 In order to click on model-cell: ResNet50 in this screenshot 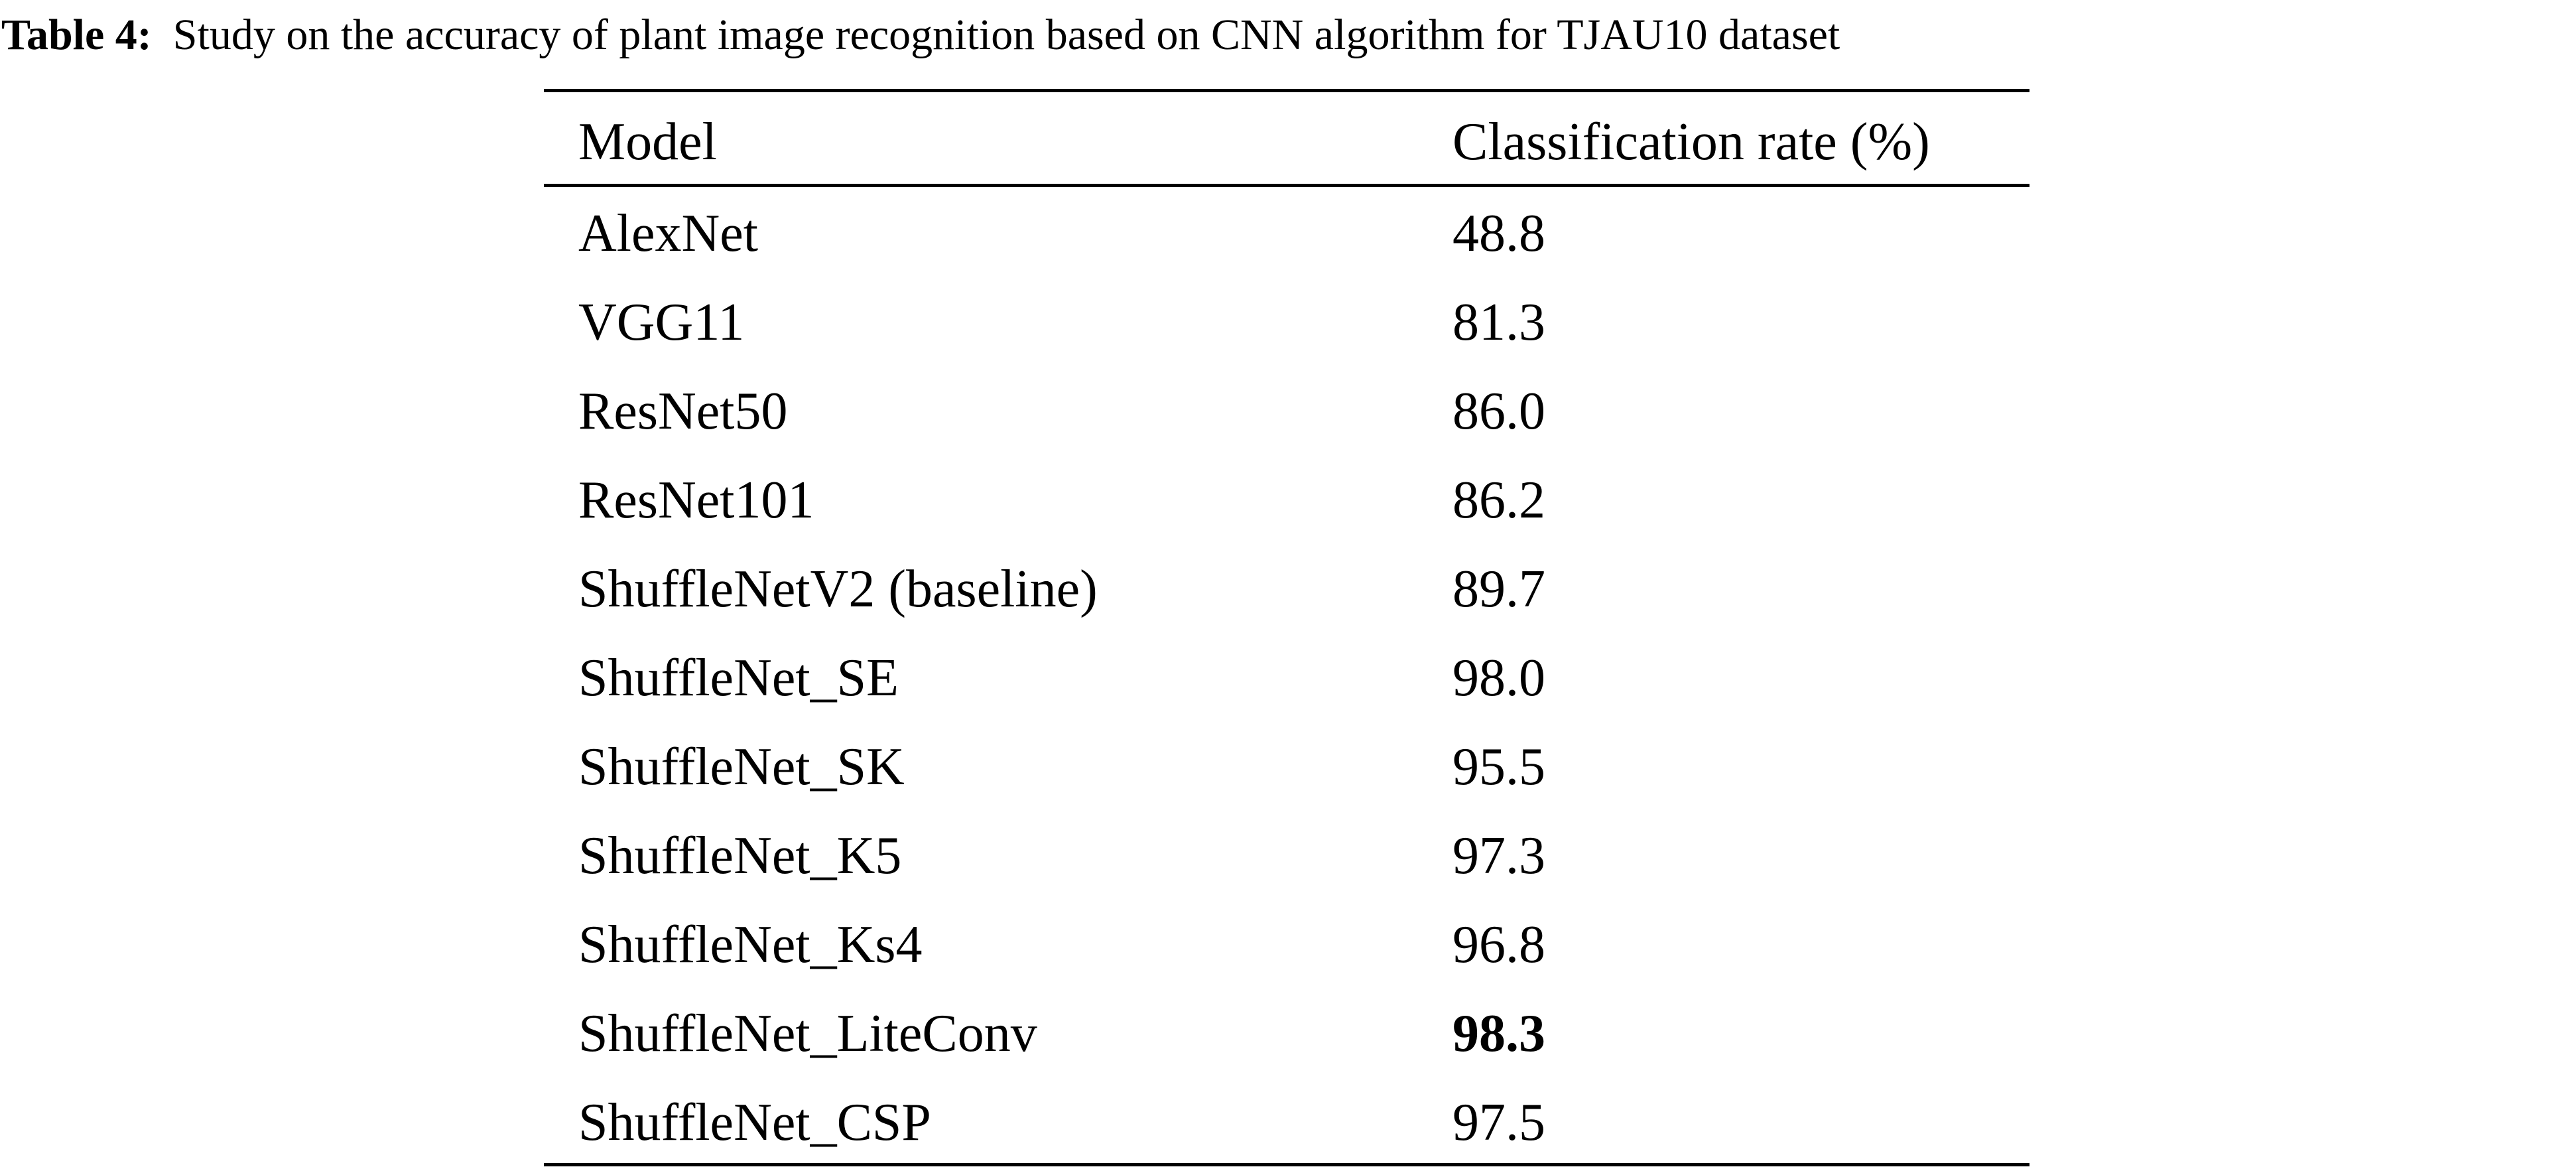, I will do `click(683, 411)`.